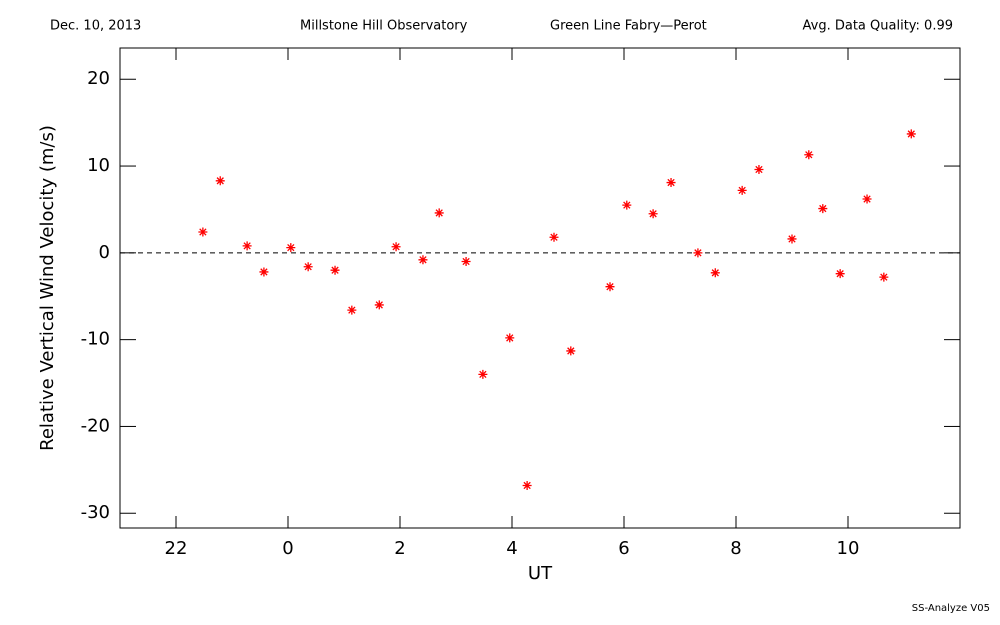 This screenshot has height=625, width=1000. Describe the element at coordinates (735, 548) in the screenshot. I see `x-tick-label: 8` at that location.